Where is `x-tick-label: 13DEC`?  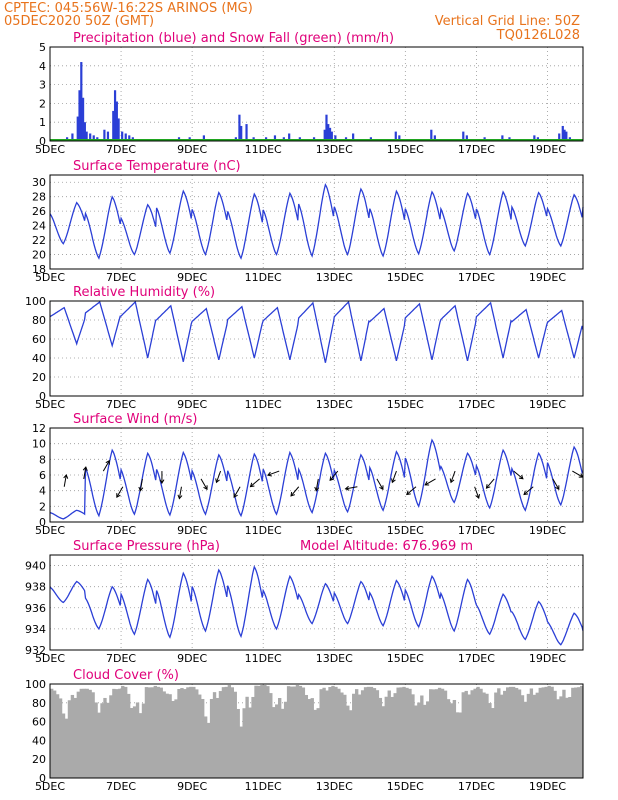 x-tick-label: 13DEC is located at coordinates (334, 149).